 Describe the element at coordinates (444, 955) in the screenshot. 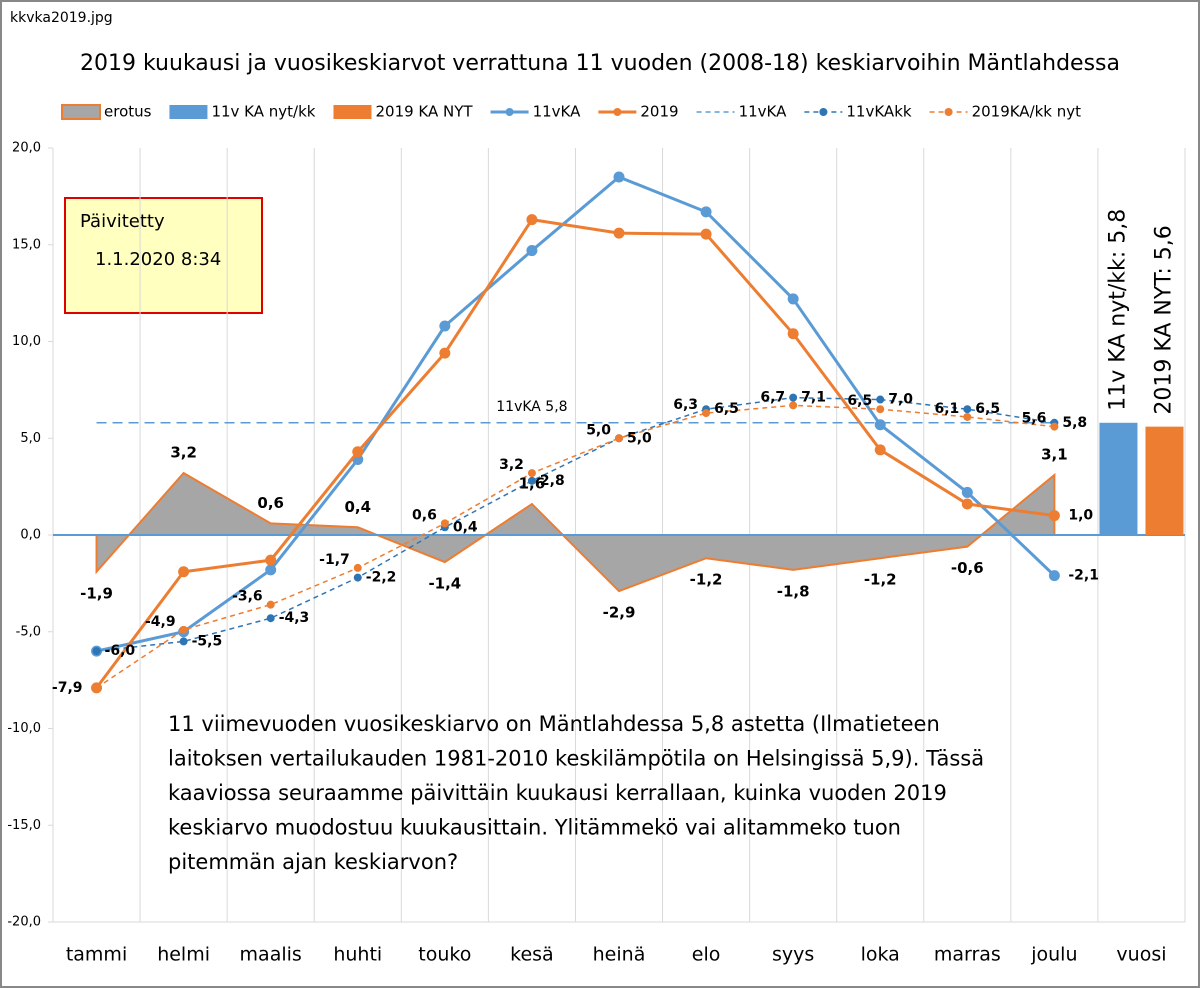

I see `x-tick-label: touko` at that location.